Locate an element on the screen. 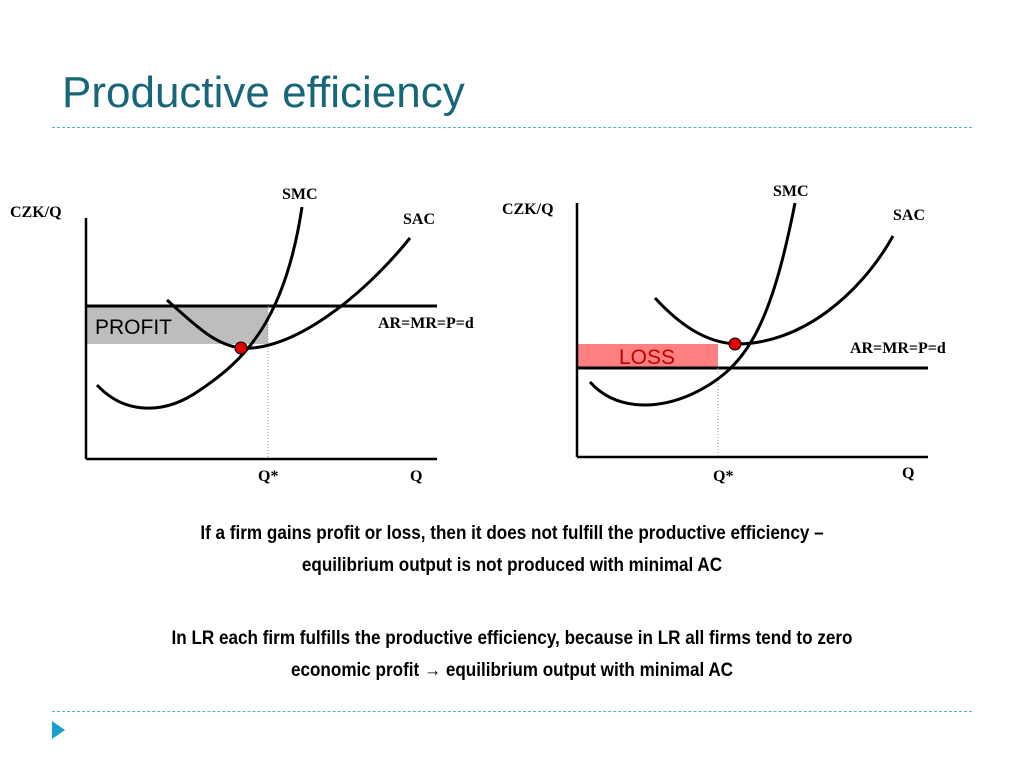  bullet-triangle-icon is located at coordinates (58, 730).